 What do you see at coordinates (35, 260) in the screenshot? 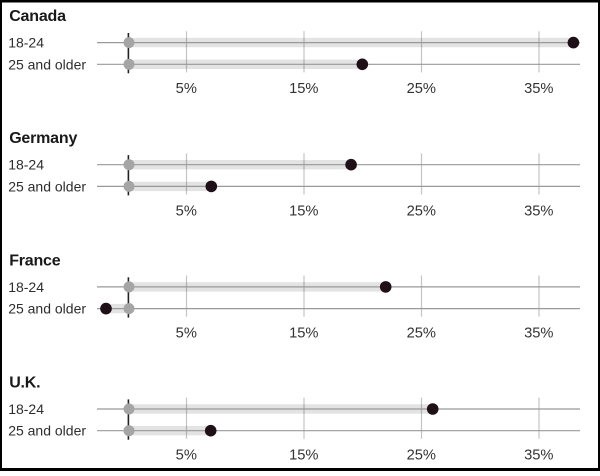
I see `svg-text: France` at bounding box center [35, 260].